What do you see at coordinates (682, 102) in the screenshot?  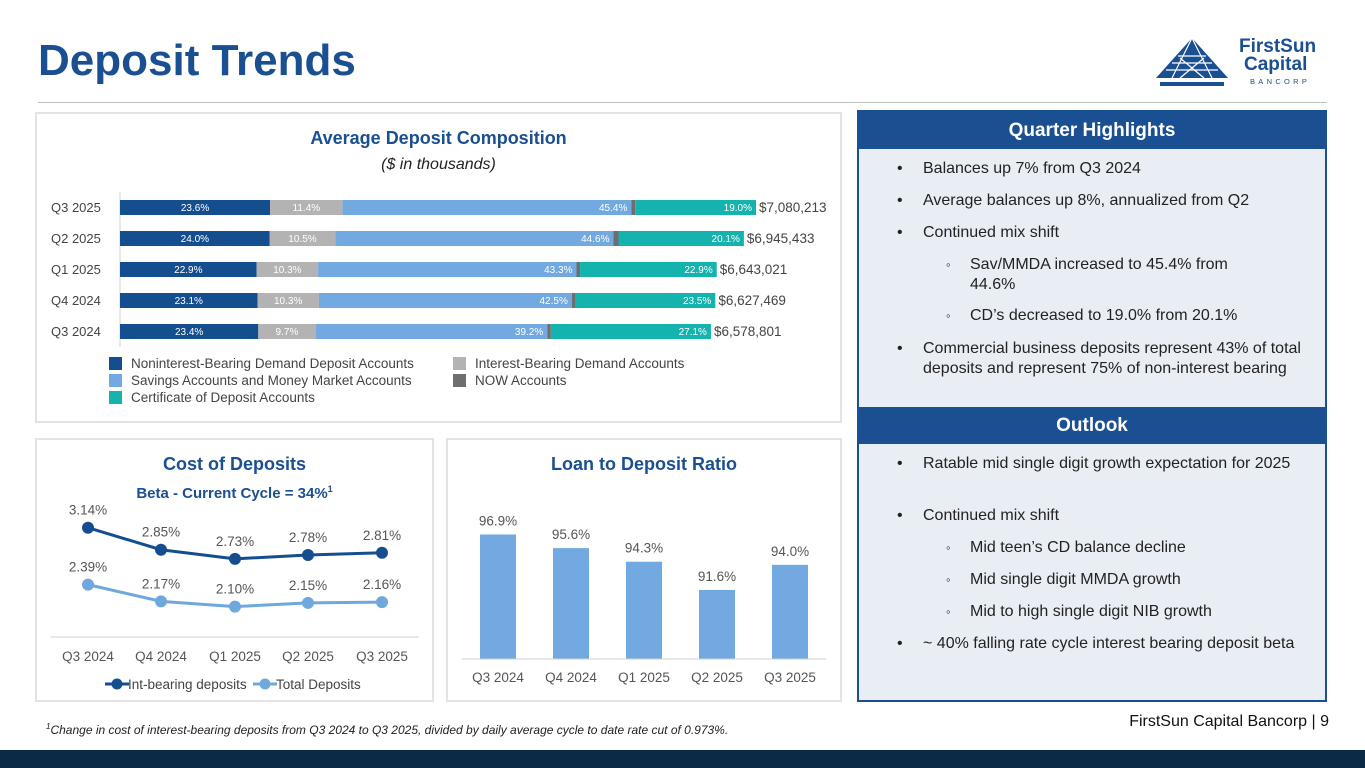 I see `title-divider` at bounding box center [682, 102].